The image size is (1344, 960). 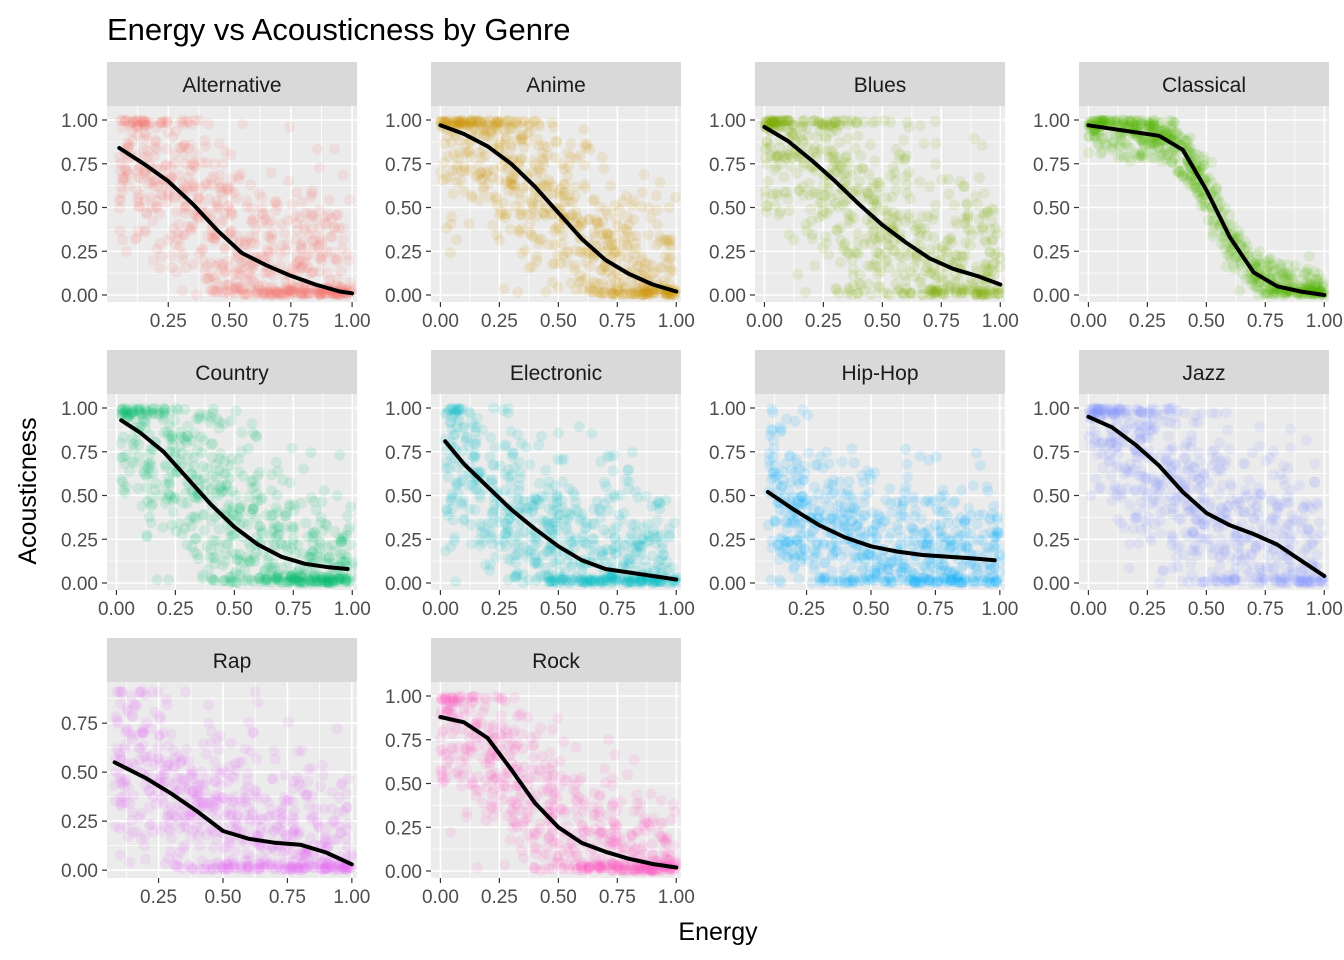 What do you see at coordinates (79, 121) in the screenshot?
I see `y-tick-label: 1.00` at bounding box center [79, 121].